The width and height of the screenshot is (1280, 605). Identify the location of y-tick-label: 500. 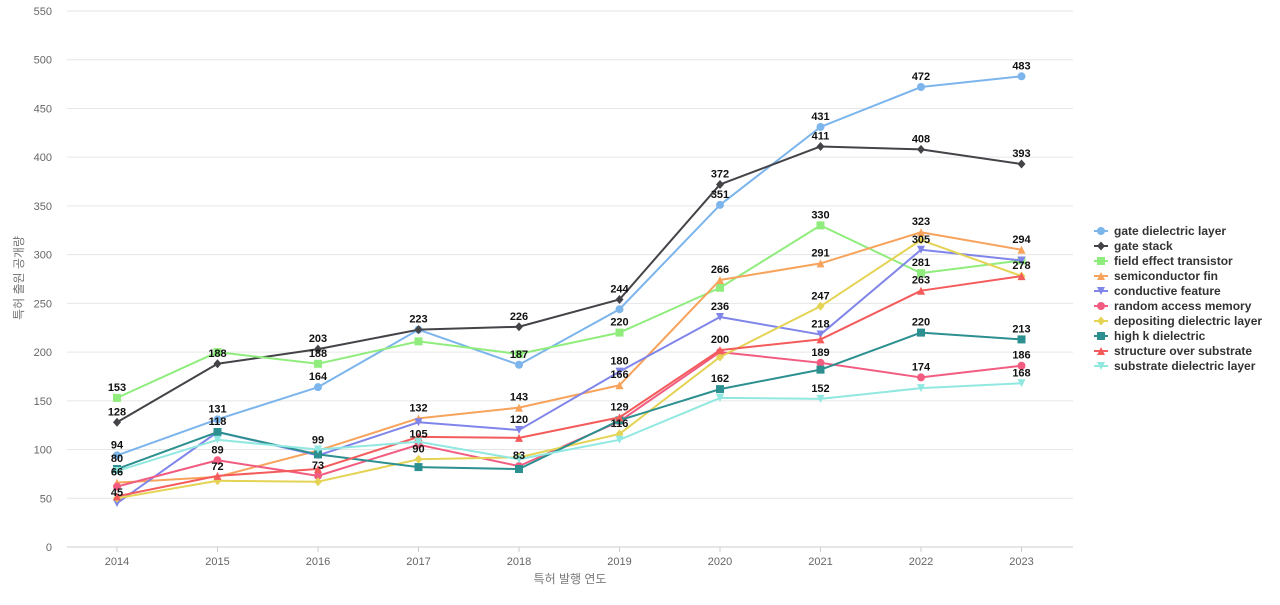
(43, 61).